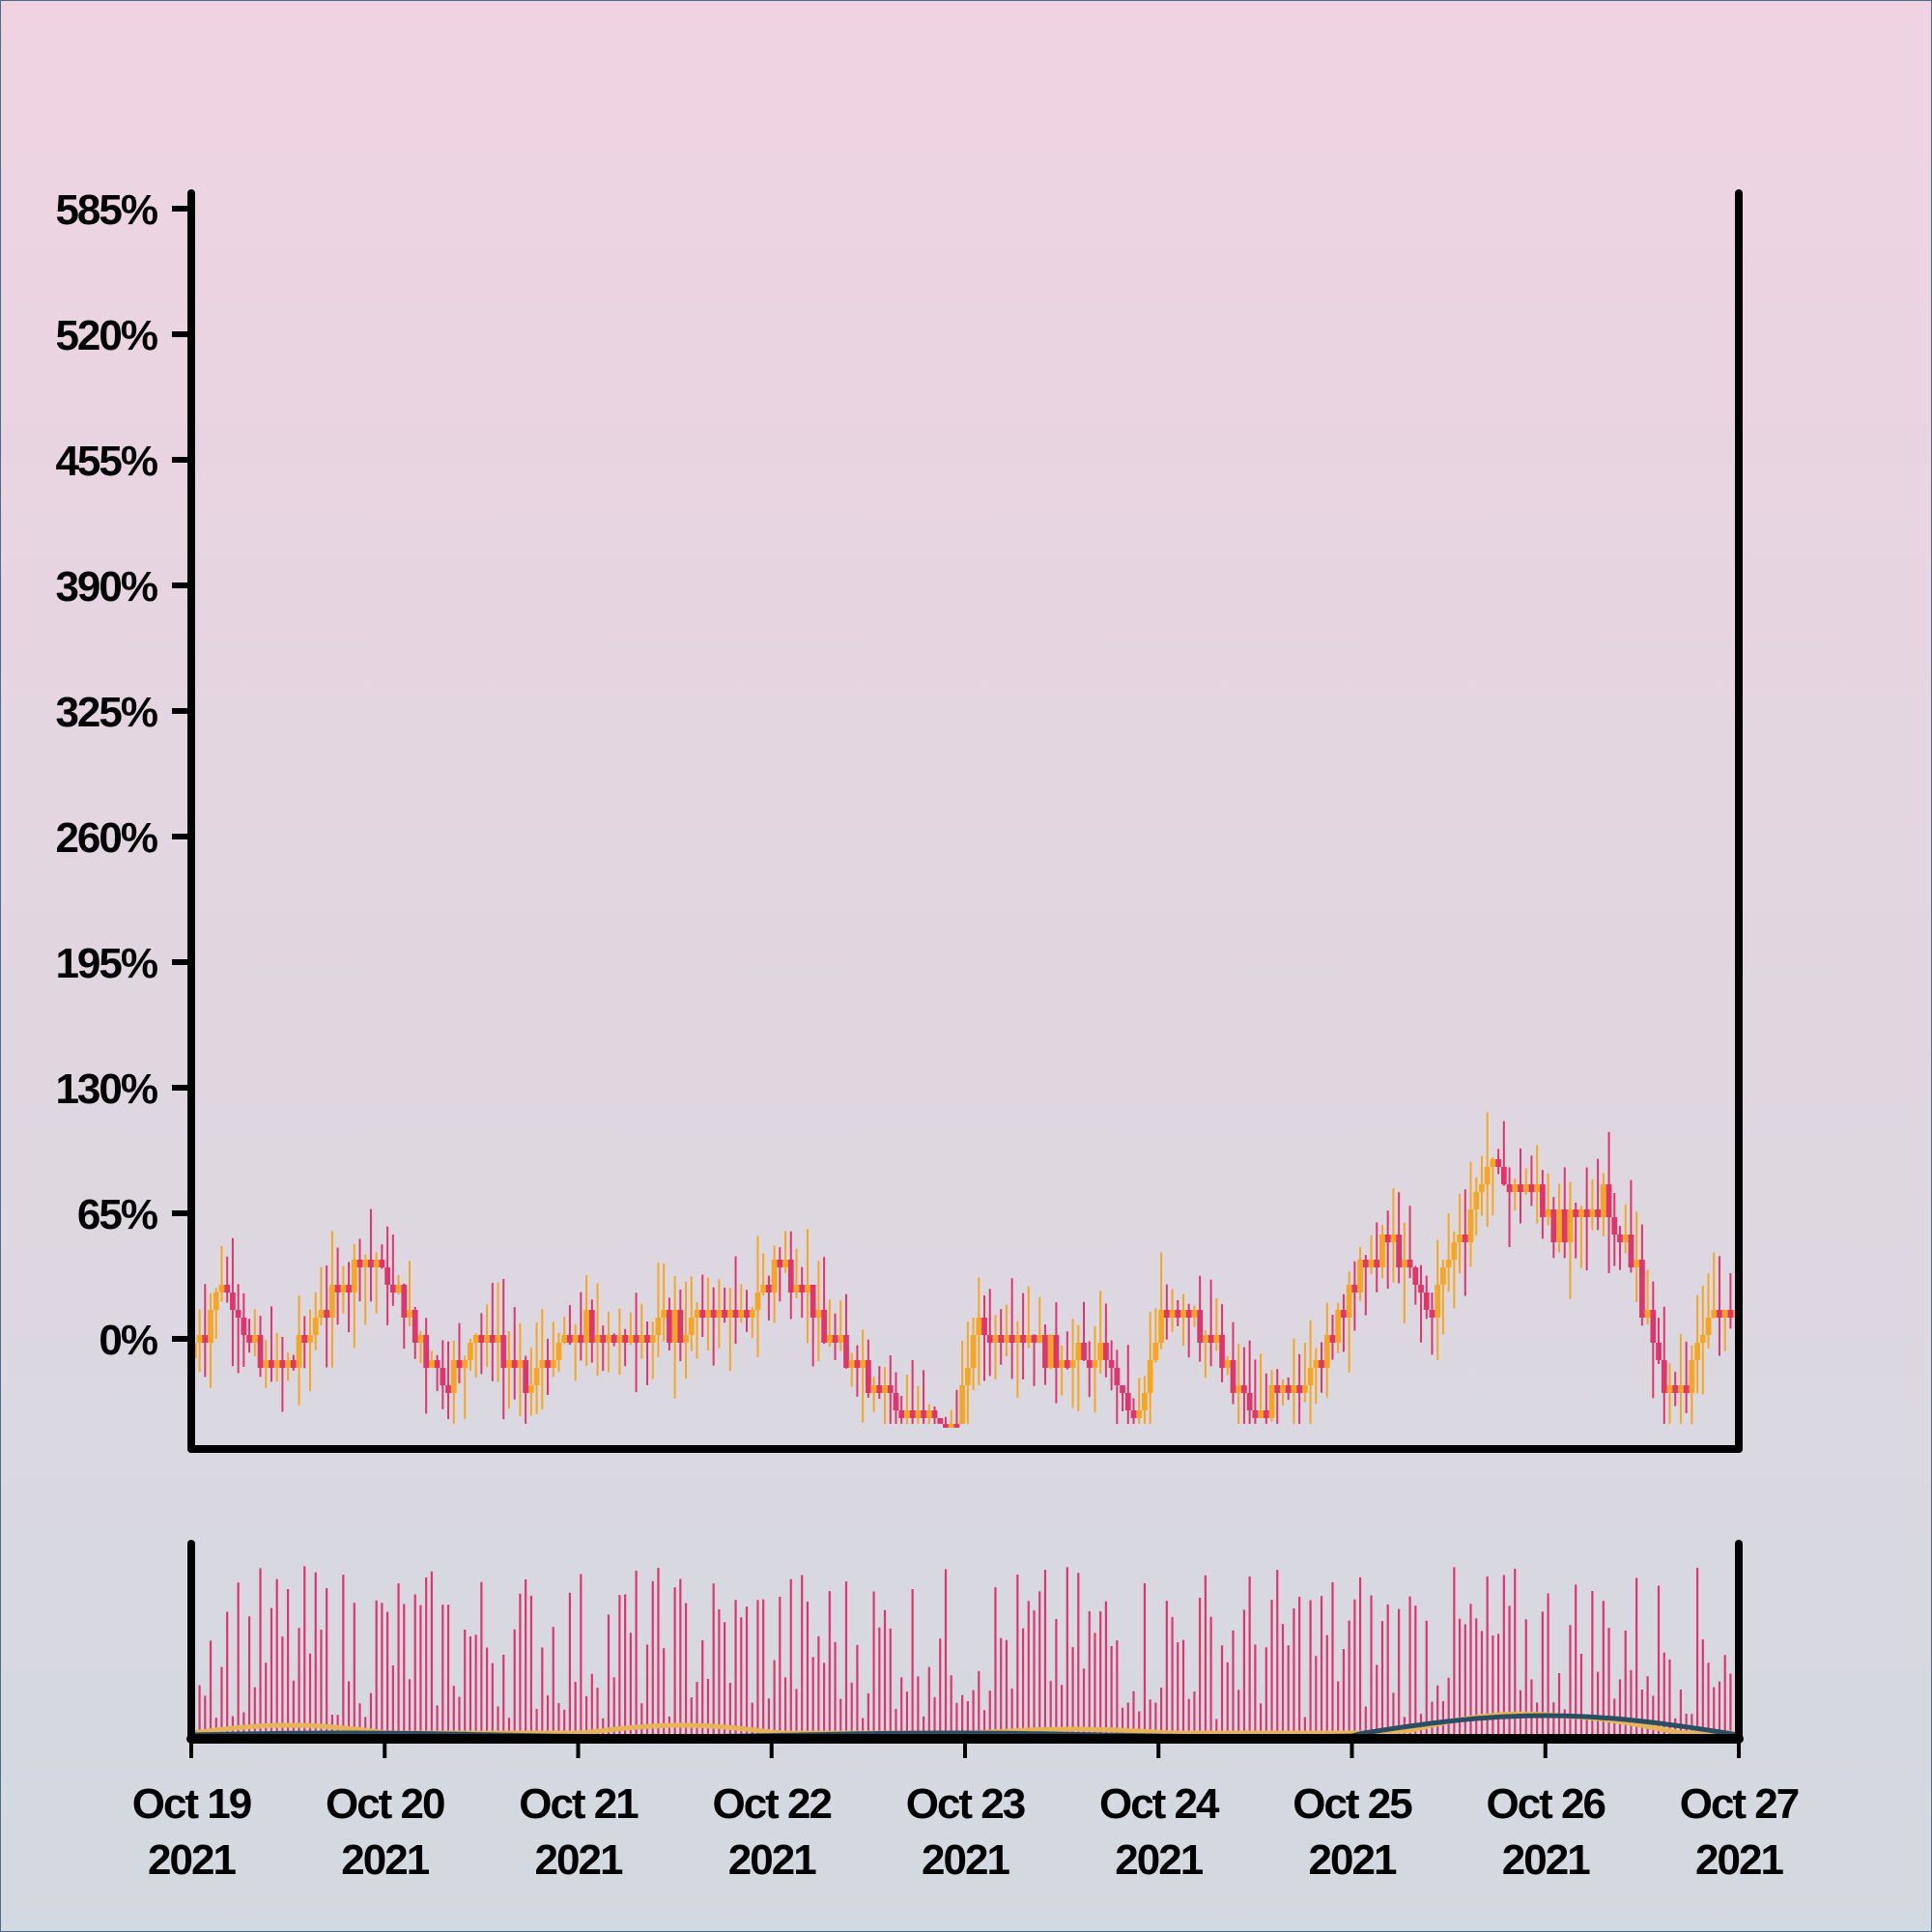 The width and height of the screenshot is (1932, 1932). Describe the element at coordinates (1545, 1804) in the screenshot. I see `x-tick-label: Oct 26` at that location.